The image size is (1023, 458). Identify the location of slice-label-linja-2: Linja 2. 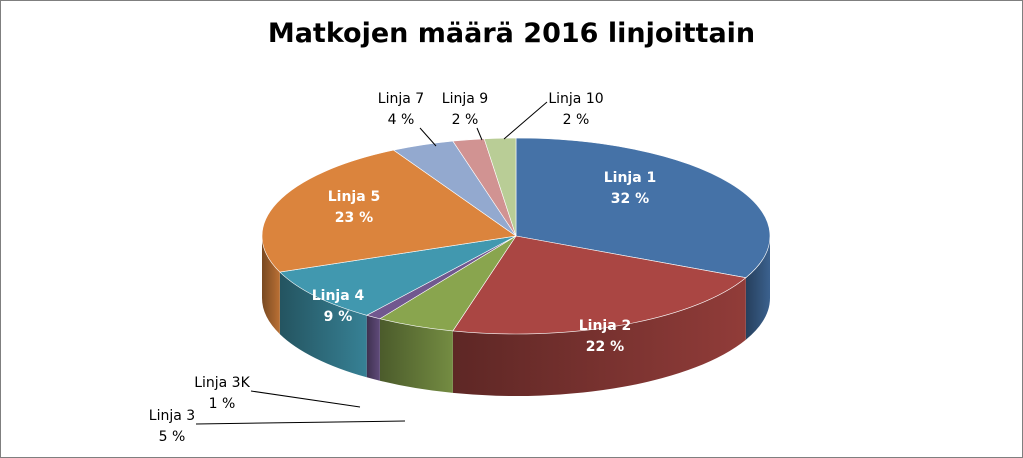
(605, 326).